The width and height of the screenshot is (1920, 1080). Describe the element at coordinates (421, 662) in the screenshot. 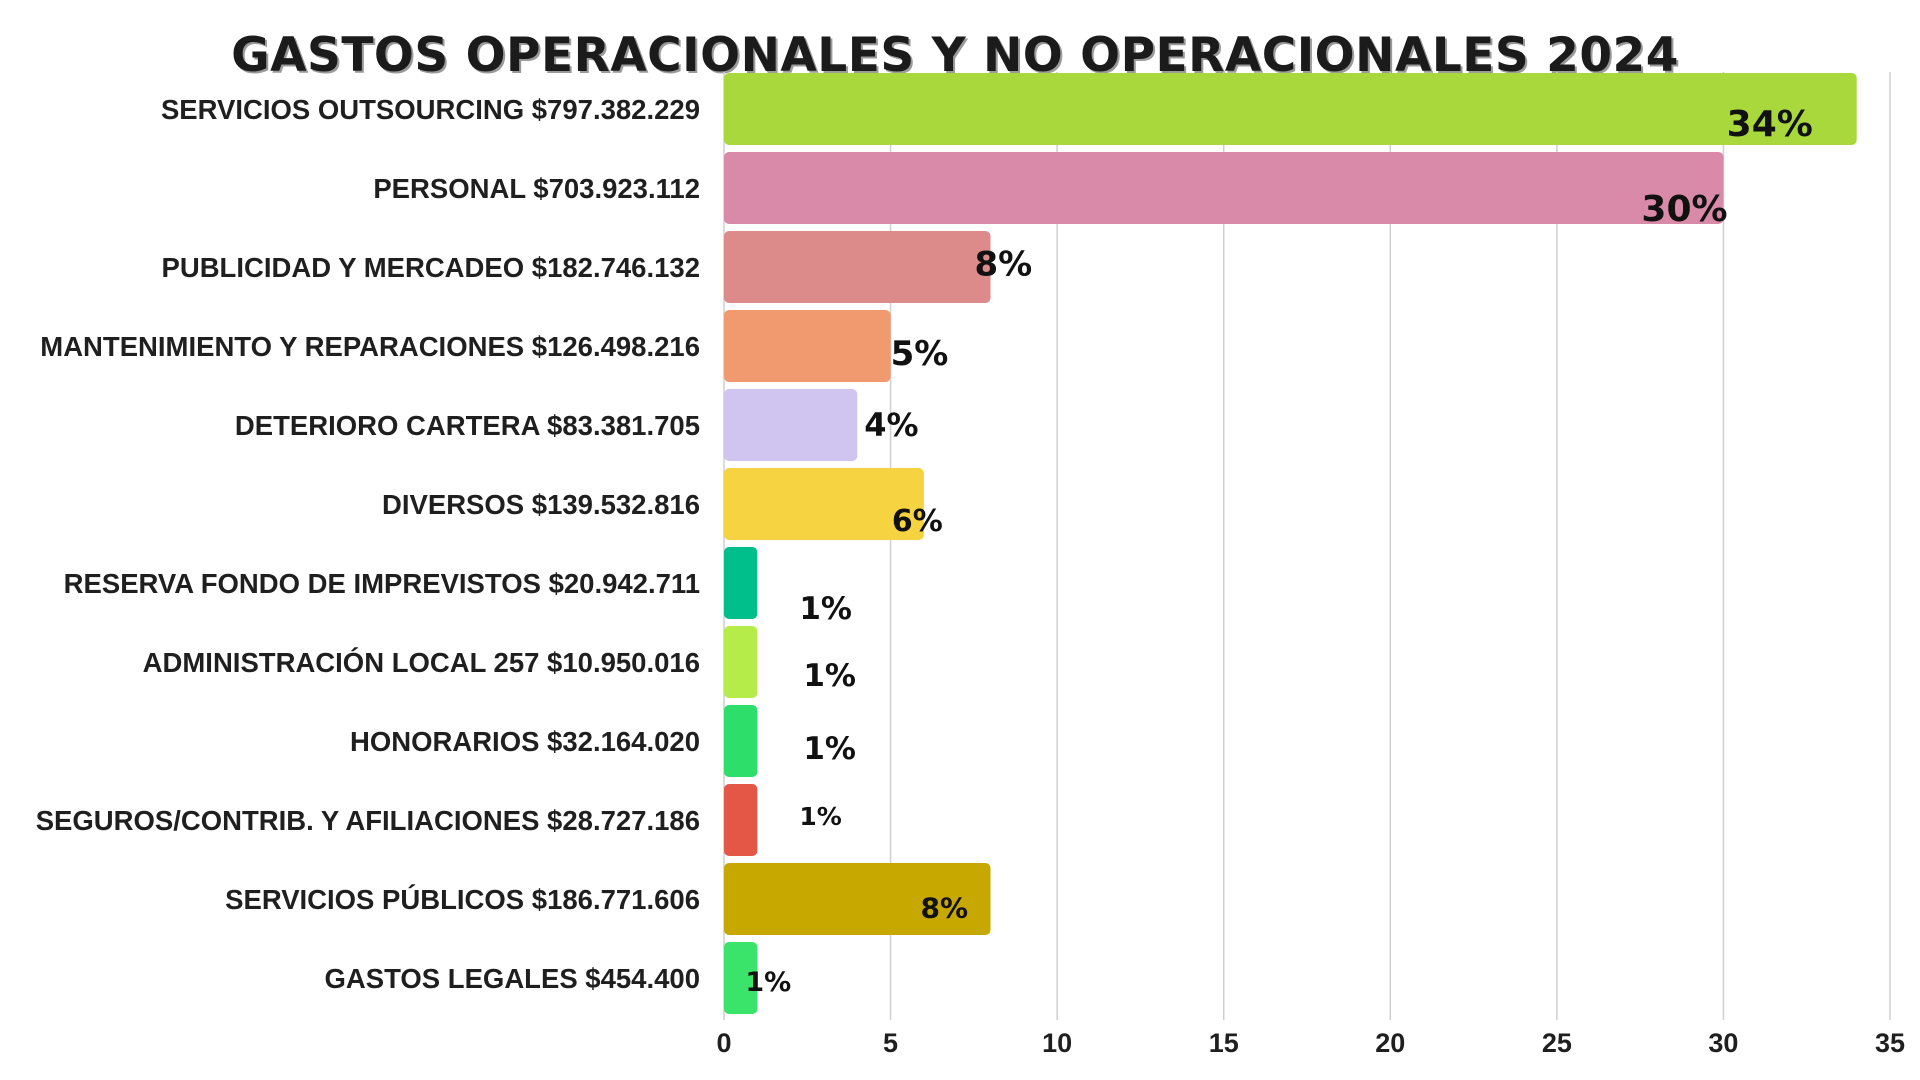

I see `category-label-8: ADMINISTRACIÓN LOCAL 257 $10.950.016` at that location.